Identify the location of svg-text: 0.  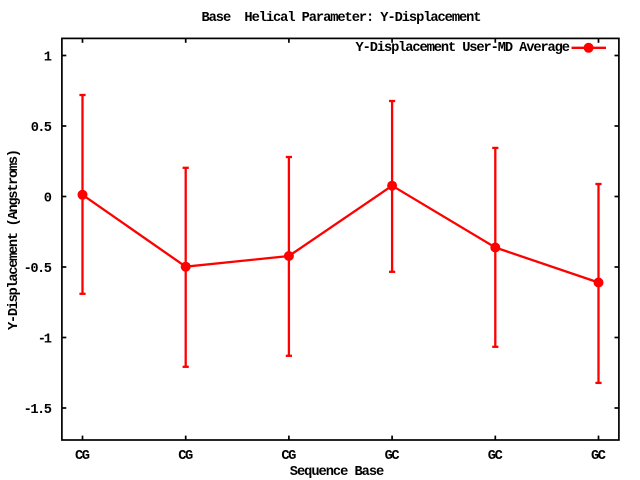
(48, 198).